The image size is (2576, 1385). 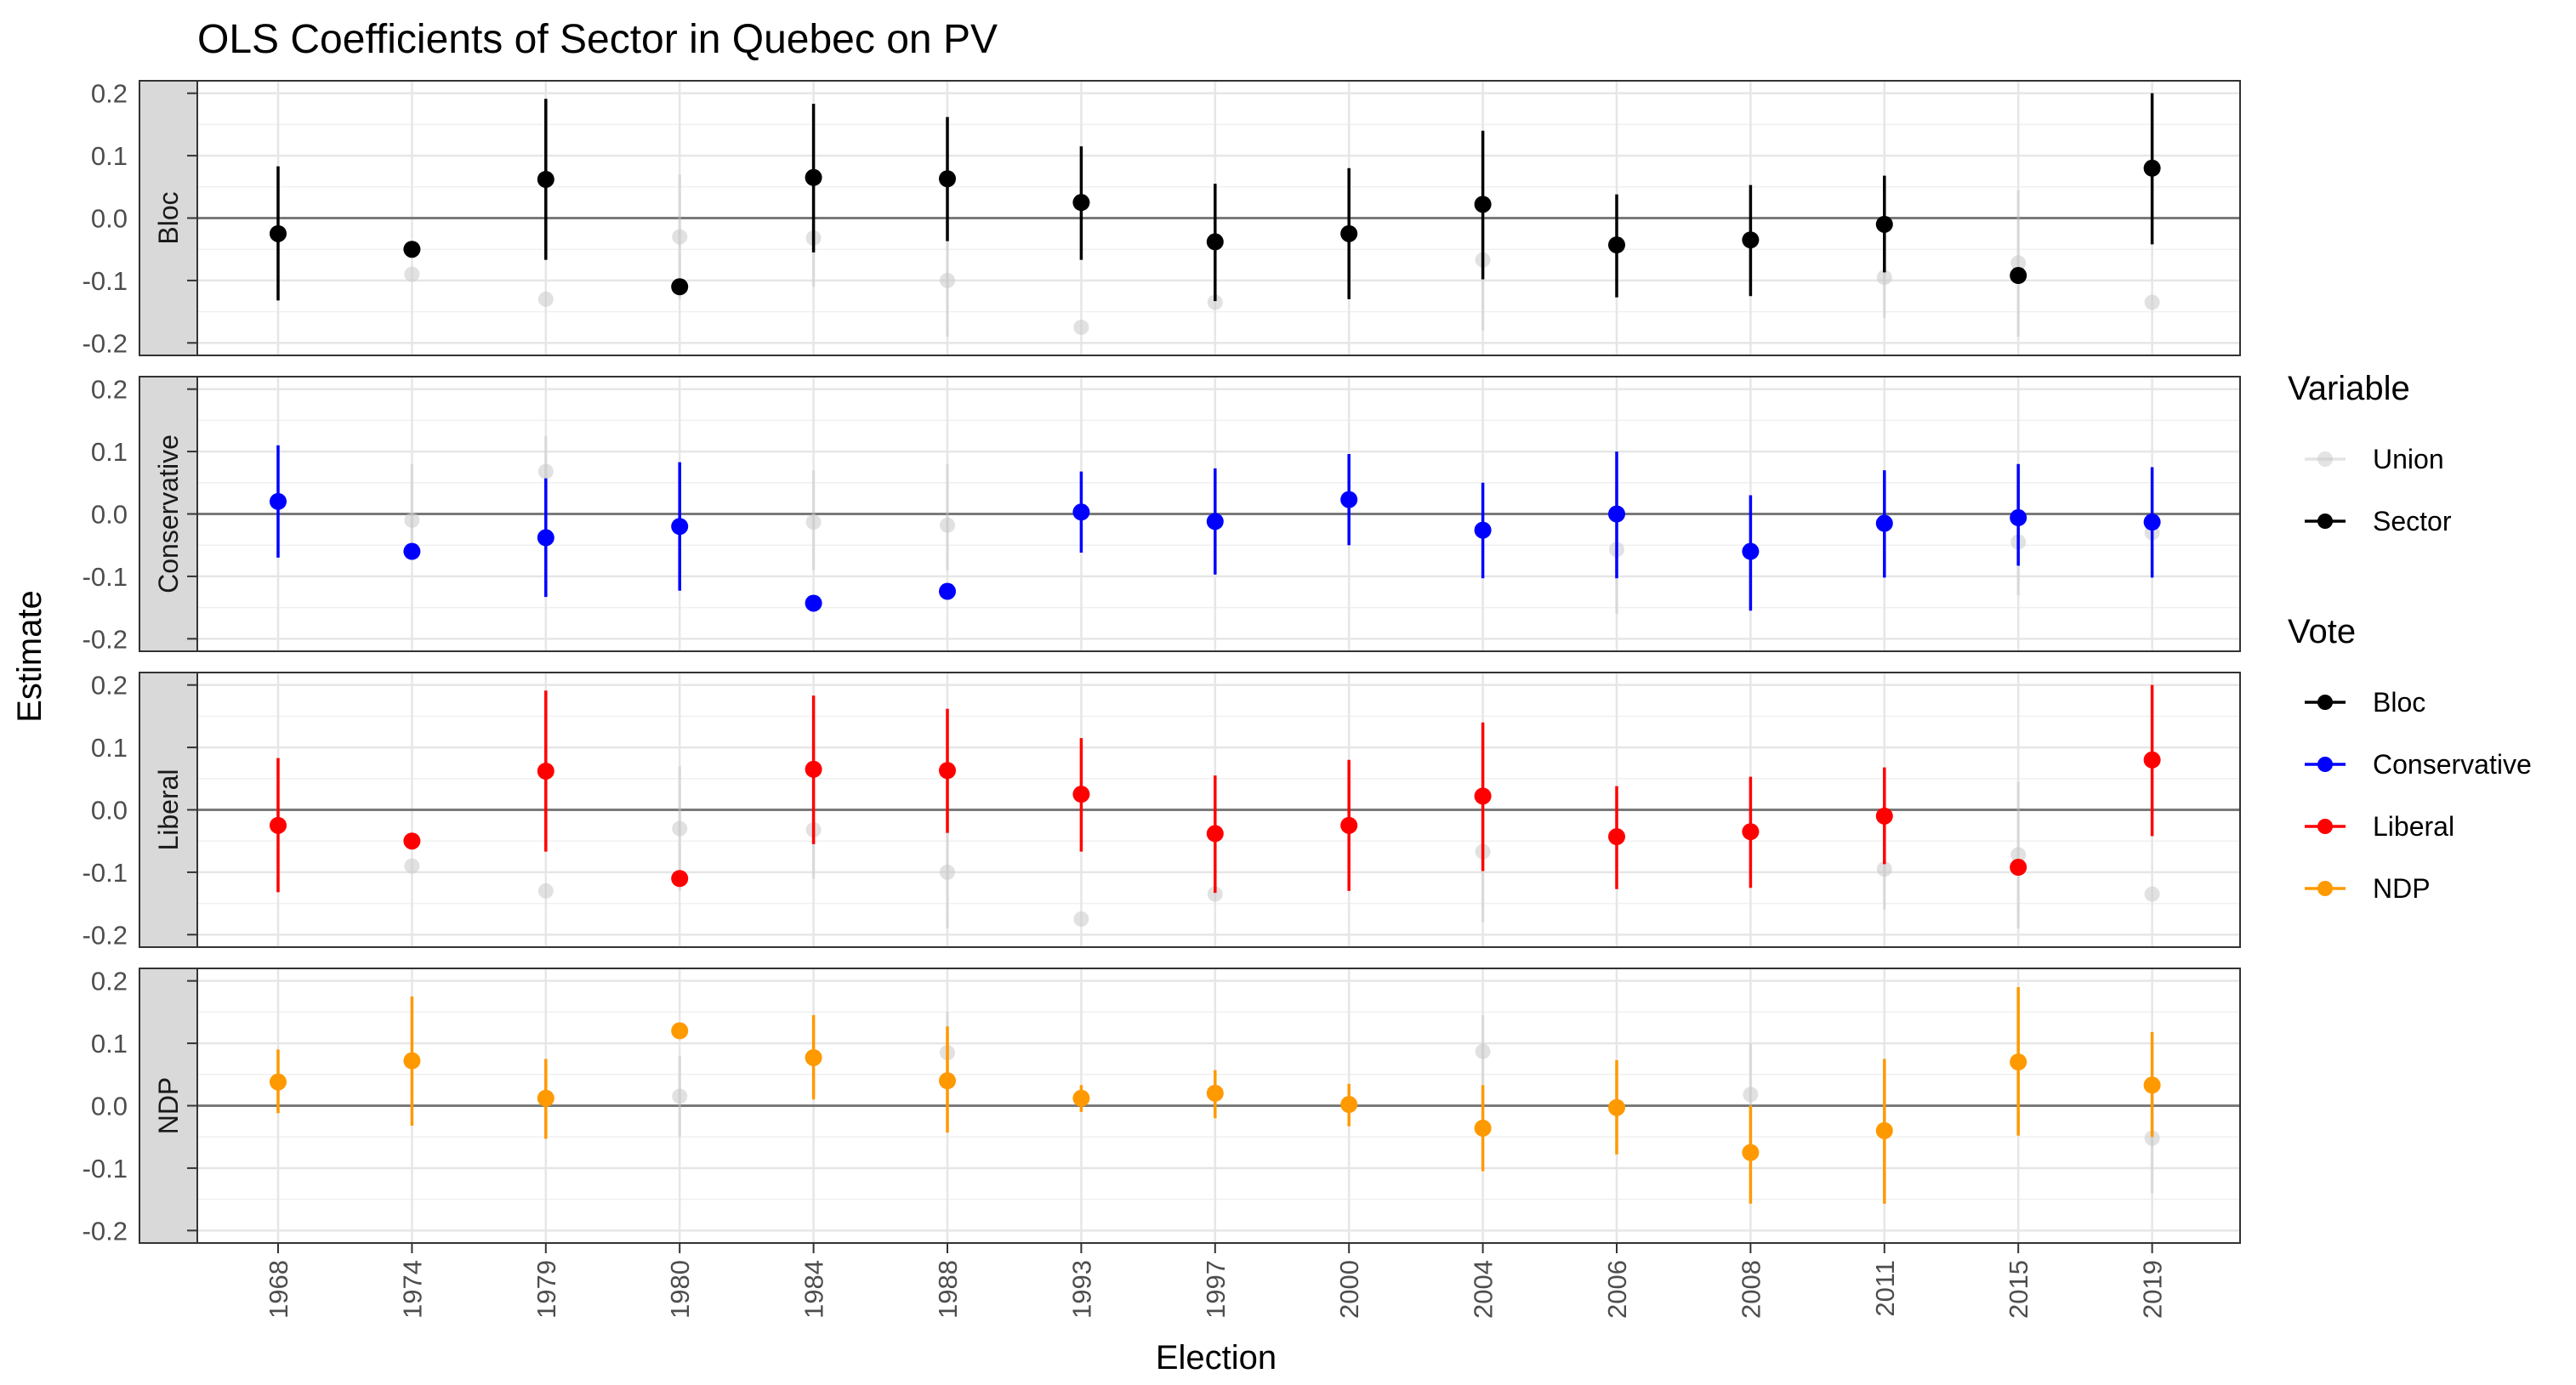 What do you see at coordinates (2153, 1290) in the screenshot?
I see `x-tick-label: 2019` at bounding box center [2153, 1290].